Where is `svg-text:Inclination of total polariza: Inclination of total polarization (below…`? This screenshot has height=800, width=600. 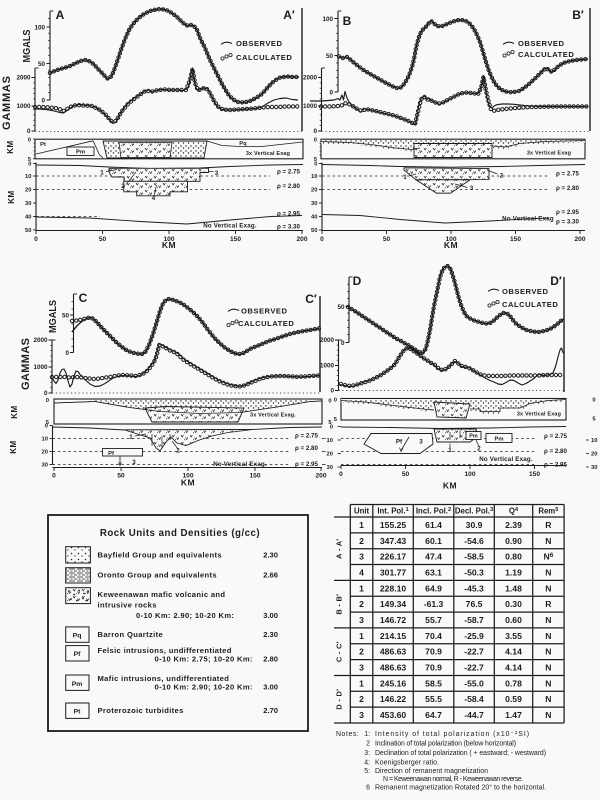 svg-text:Inclination of total polariza: Inclination of total polarization (below… is located at coordinates (445, 744).